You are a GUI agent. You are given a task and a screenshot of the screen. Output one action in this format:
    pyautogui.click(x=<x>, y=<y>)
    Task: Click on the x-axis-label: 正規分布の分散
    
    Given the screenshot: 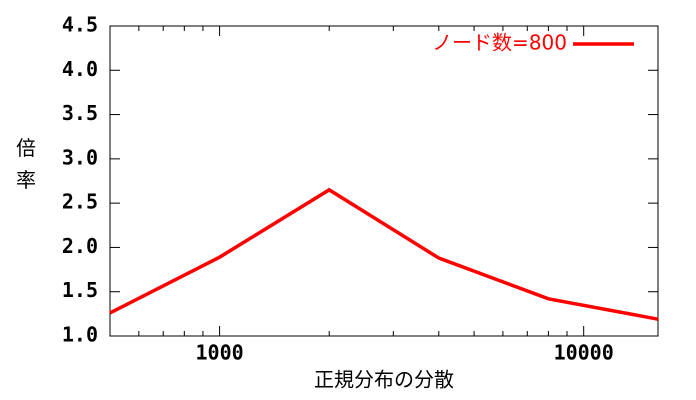 What is the action you would take?
    pyautogui.click(x=384, y=380)
    